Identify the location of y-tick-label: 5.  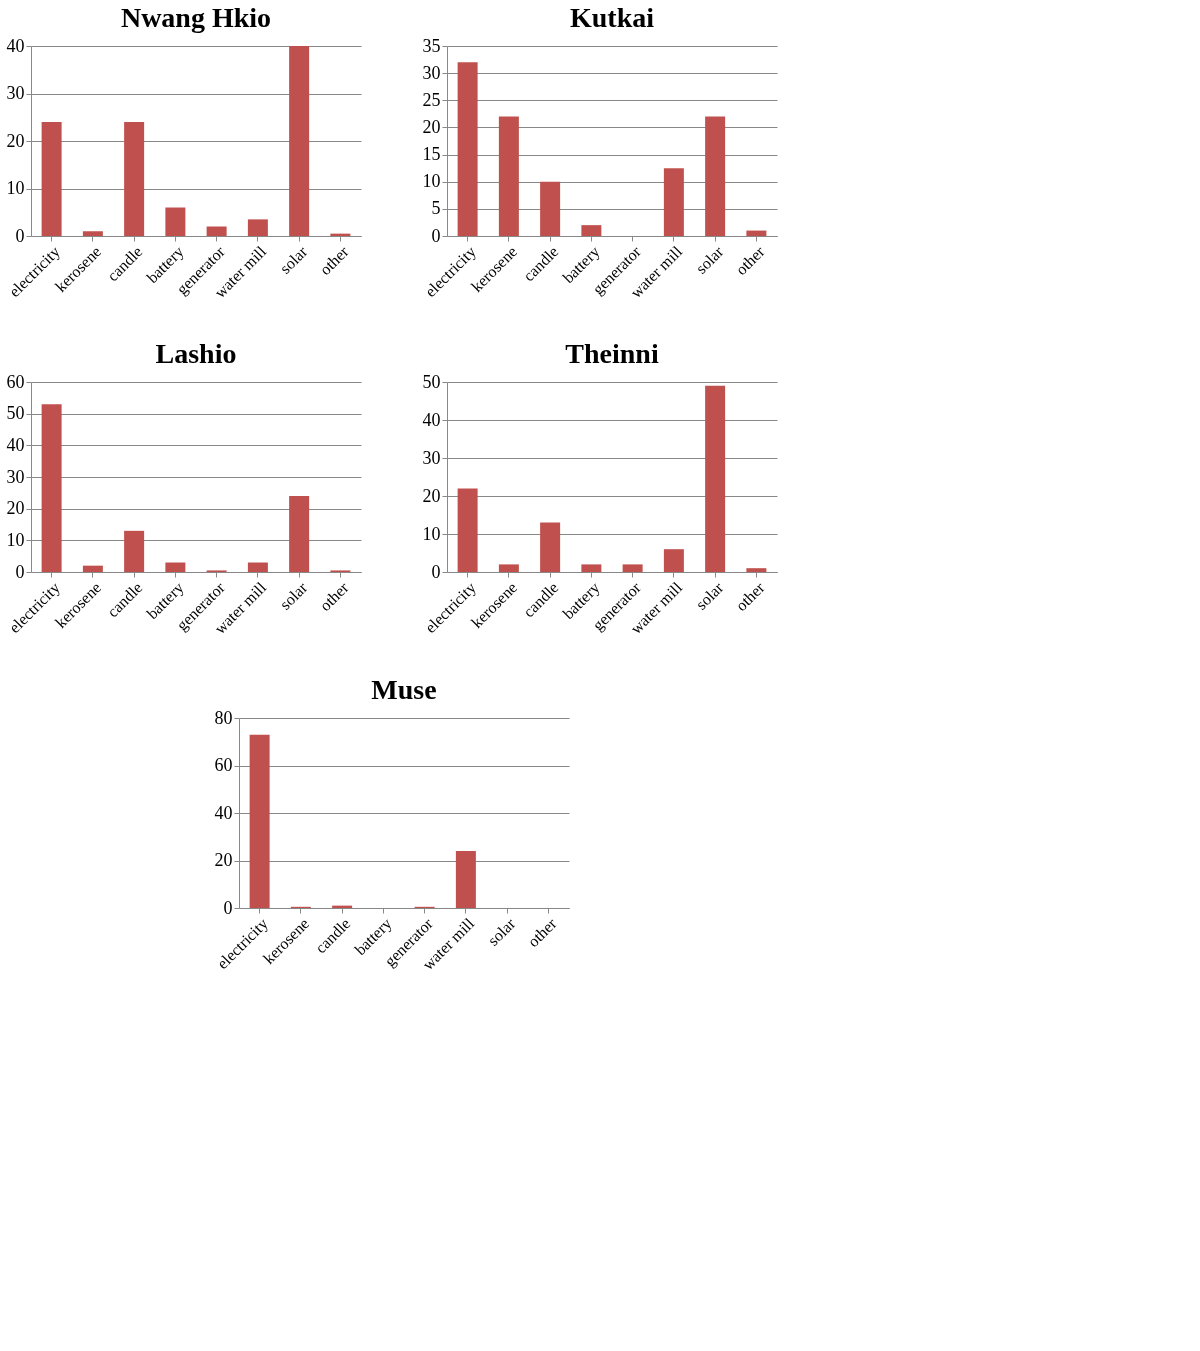
(436, 208).